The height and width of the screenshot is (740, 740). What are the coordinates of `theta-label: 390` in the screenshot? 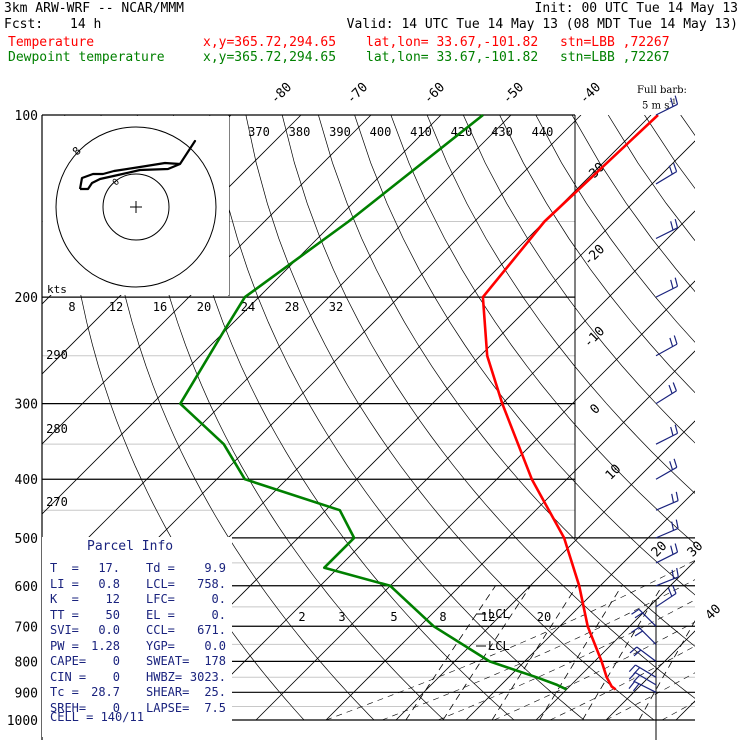 It's located at (340, 132).